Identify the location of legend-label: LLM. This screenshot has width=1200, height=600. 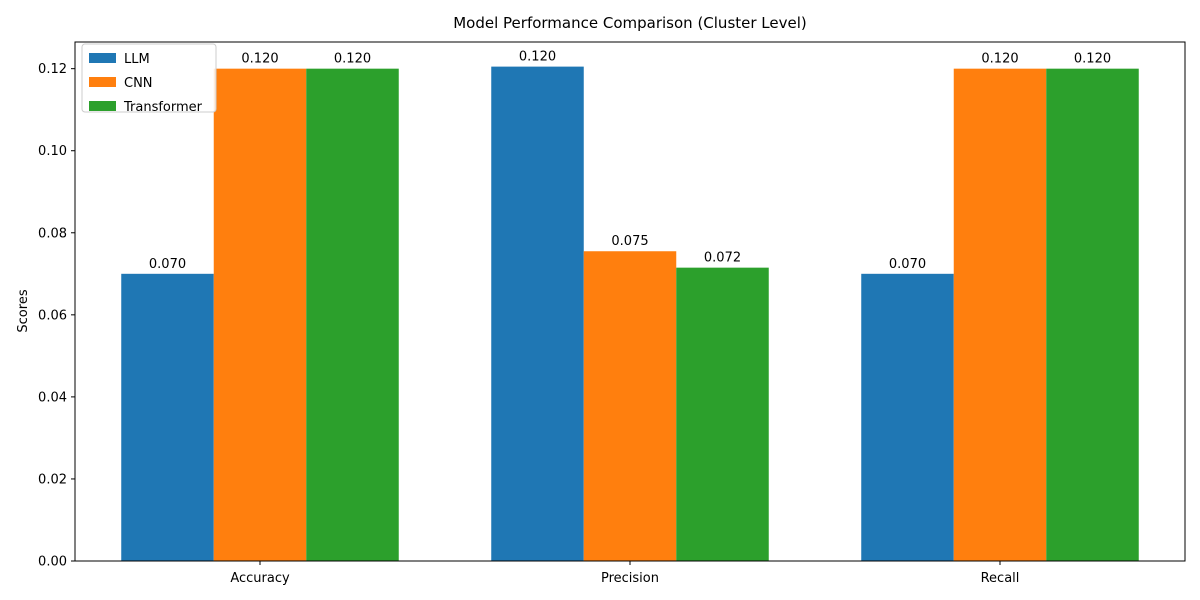
(137, 59).